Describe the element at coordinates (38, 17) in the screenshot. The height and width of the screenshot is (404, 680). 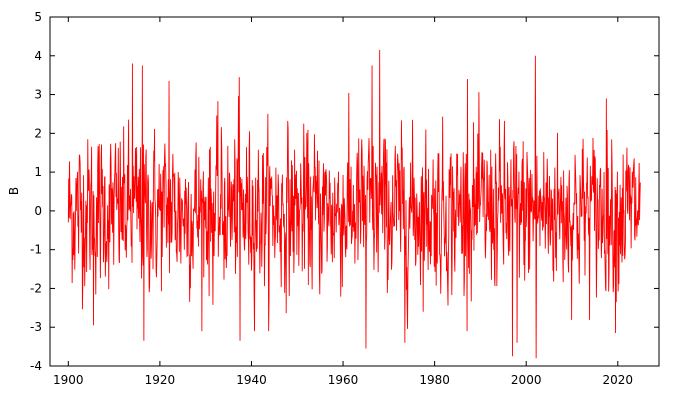
I see `y-tick-label: 5` at that location.